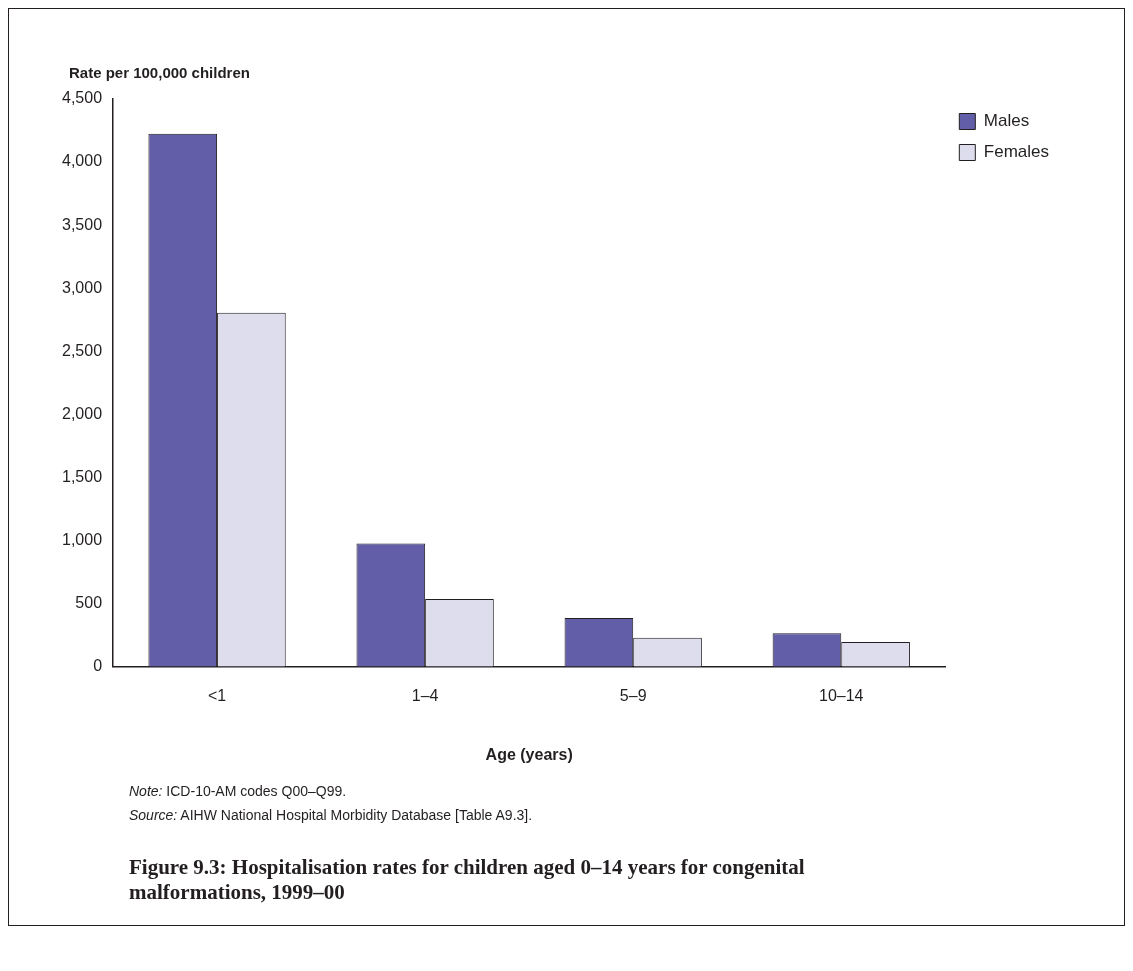 This screenshot has height=971, width=1133. I want to click on text: Figure 9.3: Hospitalisation rates for children aged 0–14 years for congenital malformations, 1999–00, so click(467, 880).